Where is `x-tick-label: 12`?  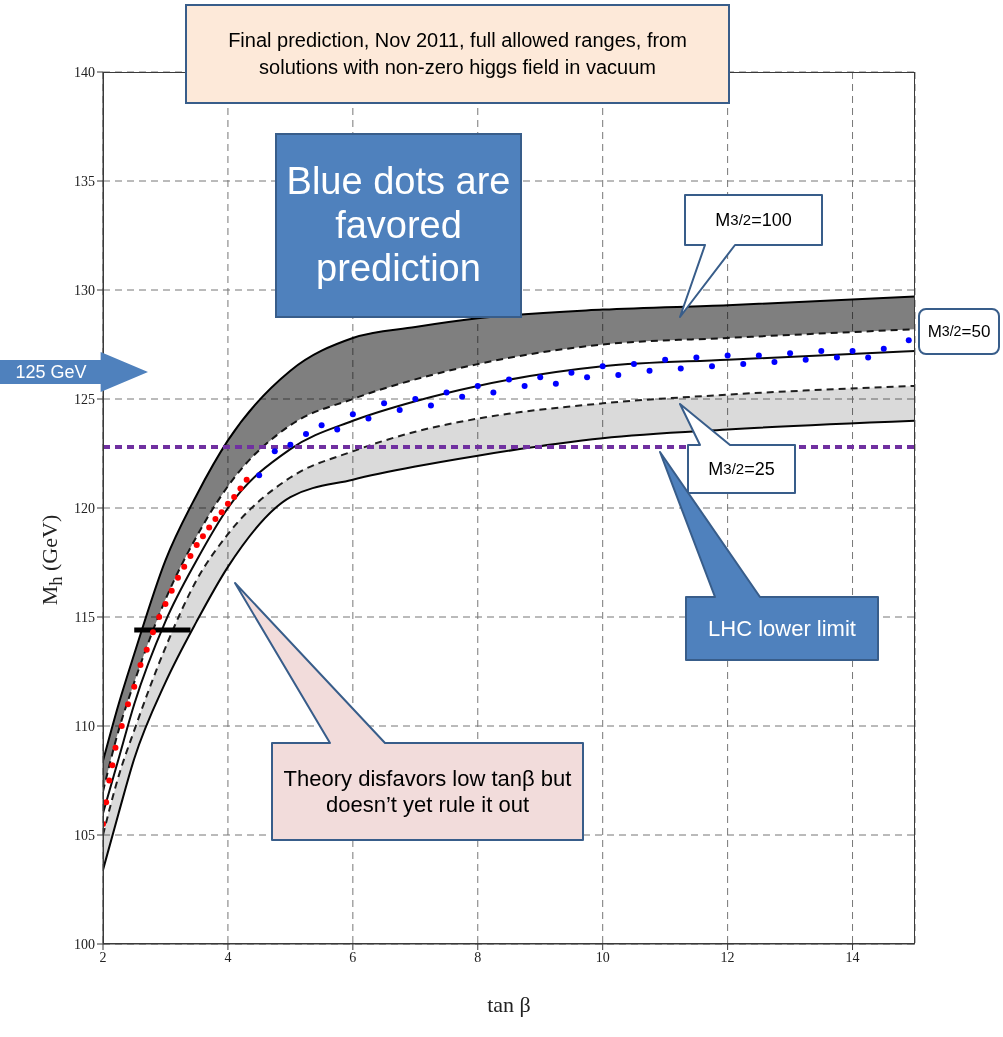 x-tick-label: 12 is located at coordinates (727, 957).